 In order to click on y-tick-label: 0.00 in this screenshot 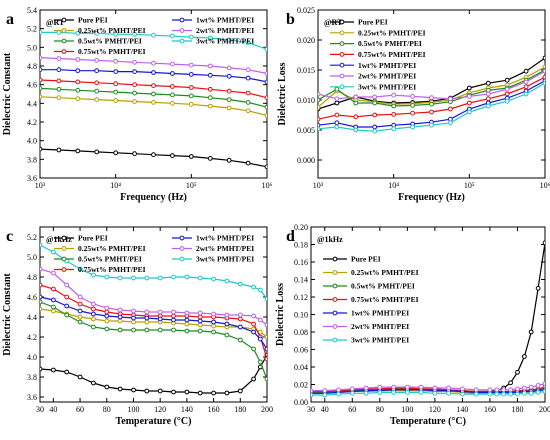, I will do `click(301, 402)`.